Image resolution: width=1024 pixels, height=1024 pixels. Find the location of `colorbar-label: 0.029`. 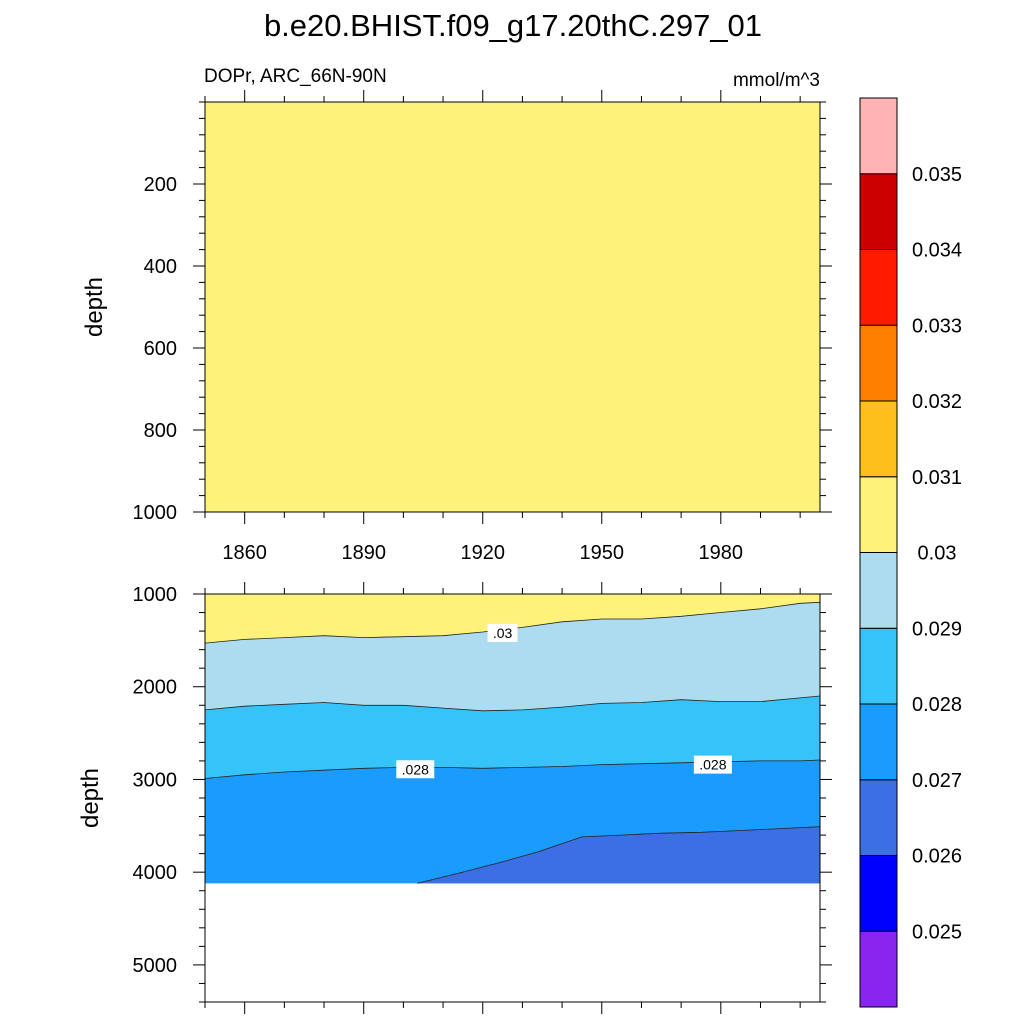

colorbar-label: 0.029 is located at coordinates (937, 629).